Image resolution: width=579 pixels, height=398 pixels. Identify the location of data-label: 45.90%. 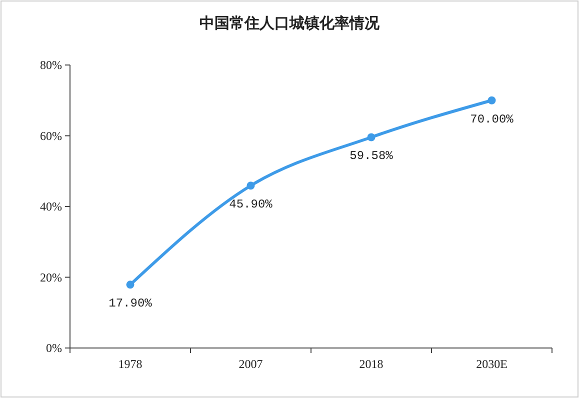
(251, 205).